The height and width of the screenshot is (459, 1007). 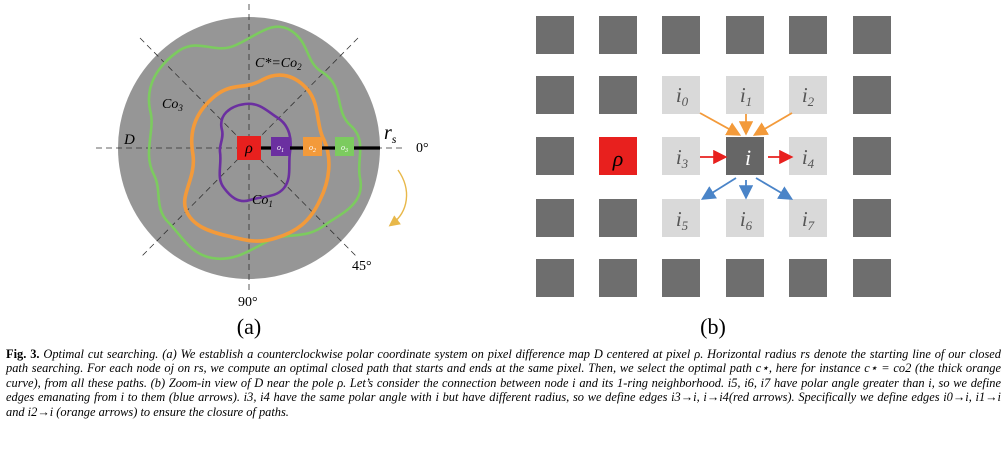 What do you see at coordinates (745, 95) in the screenshot?
I see `neighbor-i1` at bounding box center [745, 95].